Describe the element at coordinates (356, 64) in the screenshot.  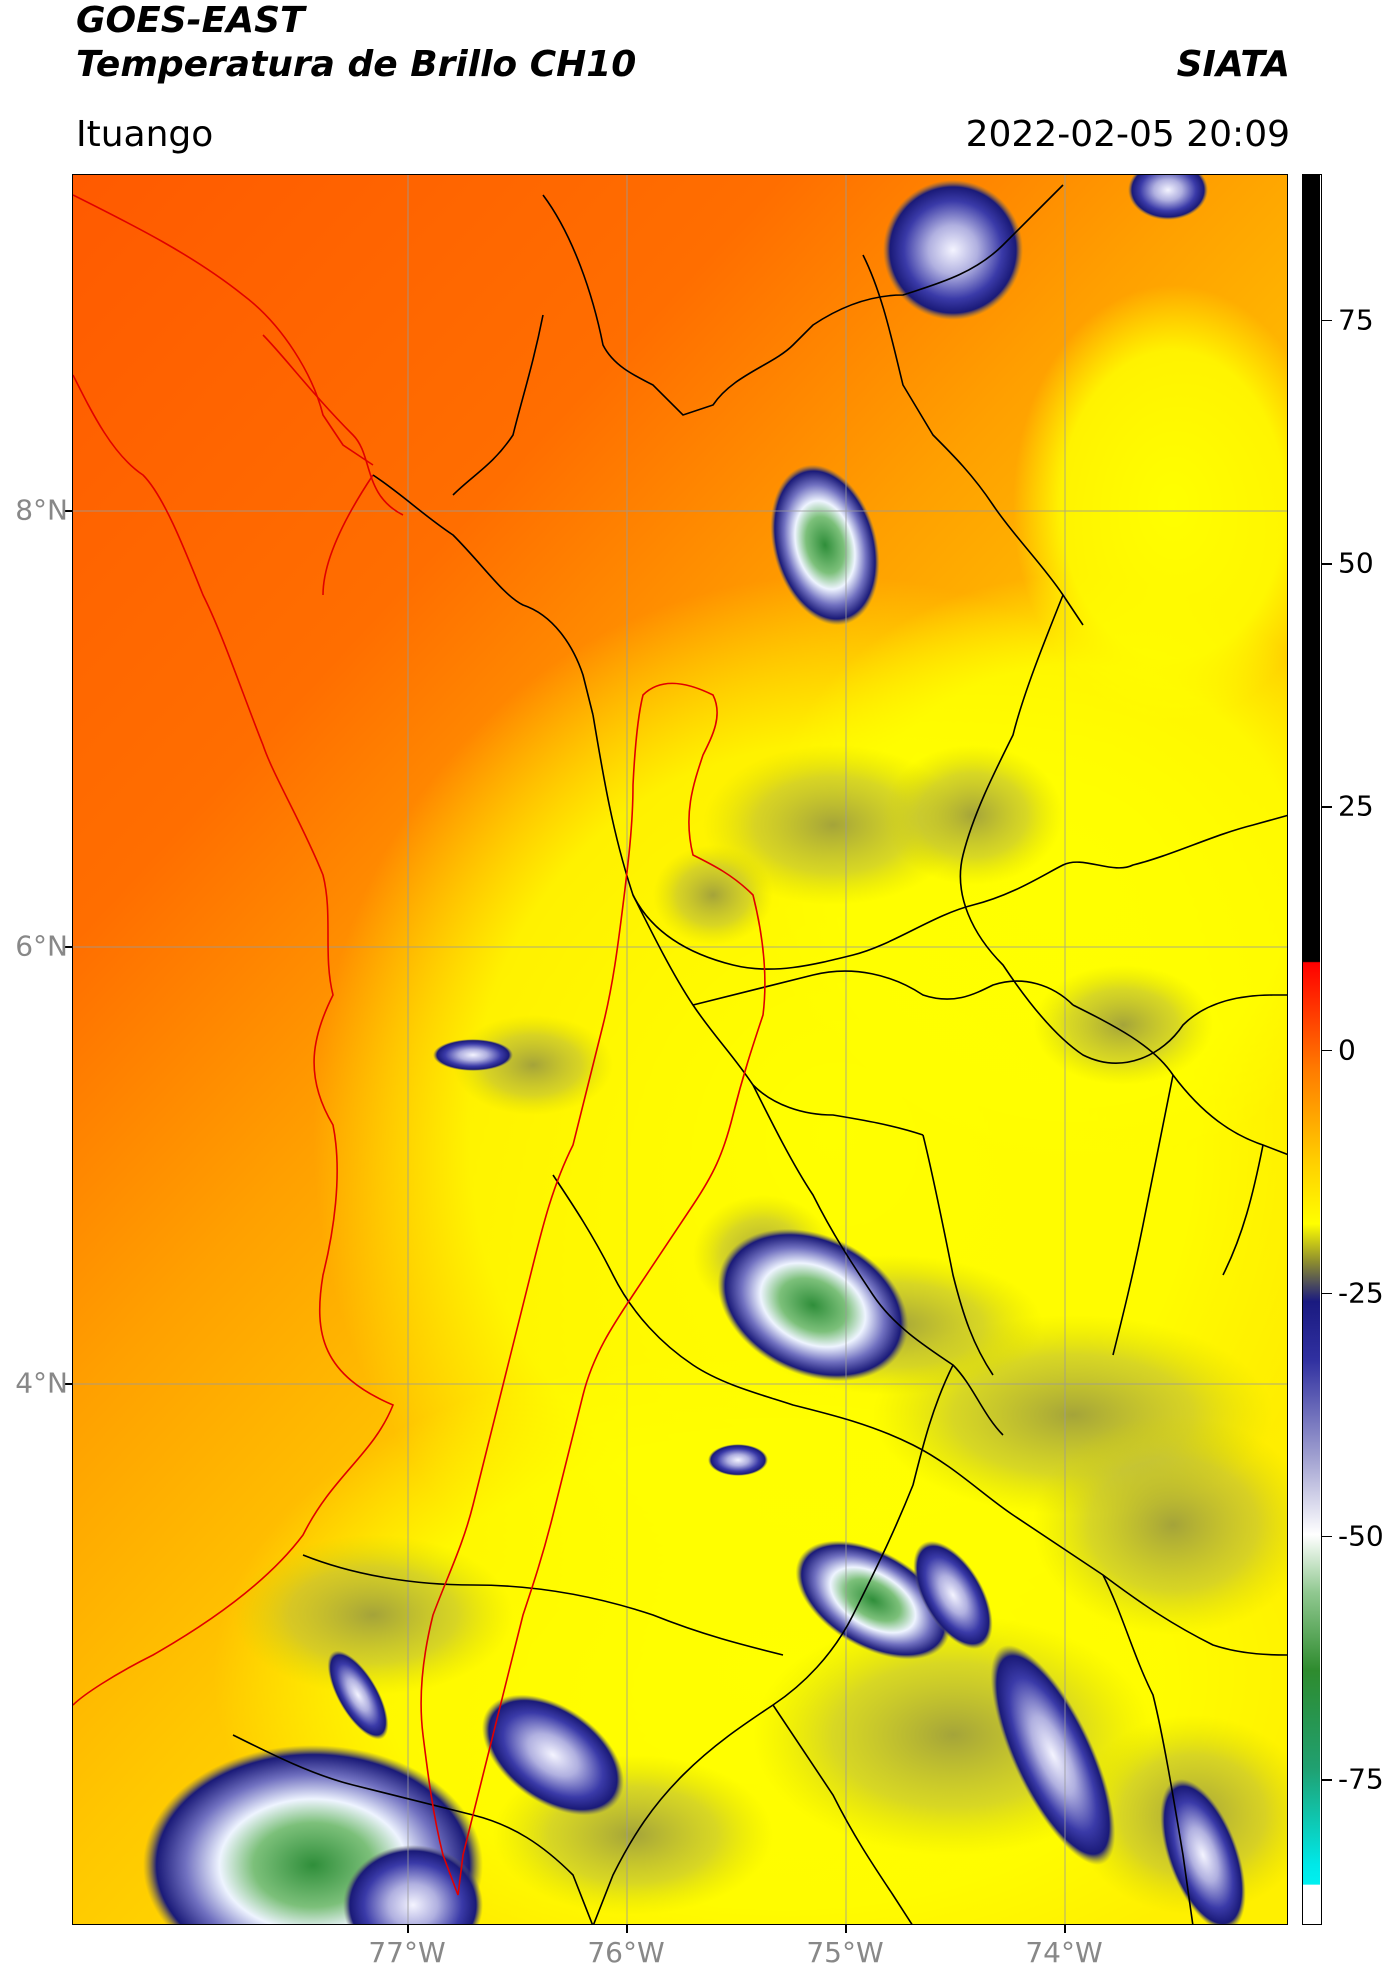
I see `product-title: Temperatura de Brillo CH10` at that location.